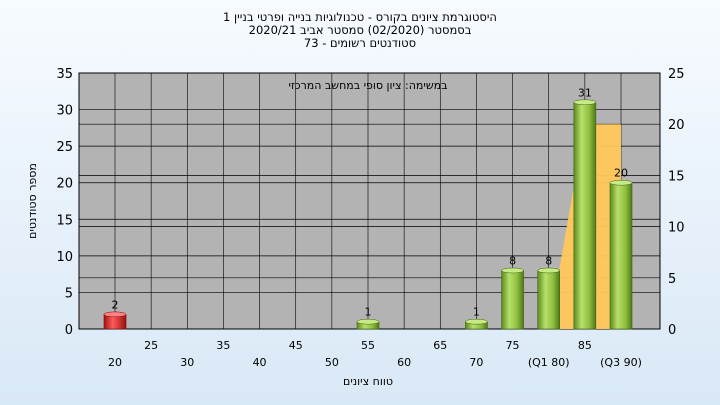  I want to click on y-tick-label: 0, so click(69, 330).